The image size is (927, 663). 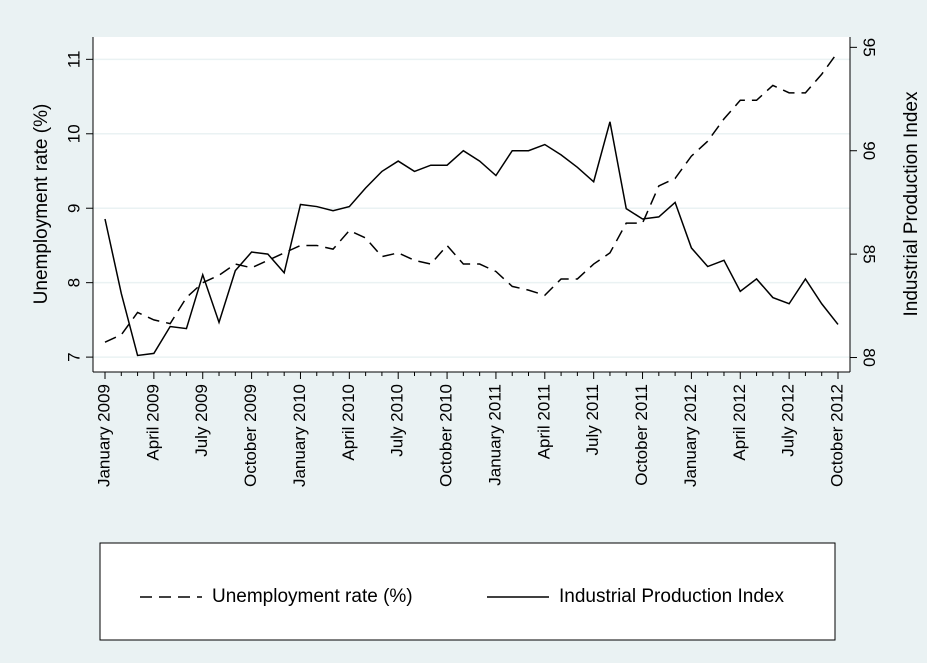 What do you see at coordinates (869, 150) in the screenshot?
I see `y2-tick-label: 90` at bounding box center [869, 150].